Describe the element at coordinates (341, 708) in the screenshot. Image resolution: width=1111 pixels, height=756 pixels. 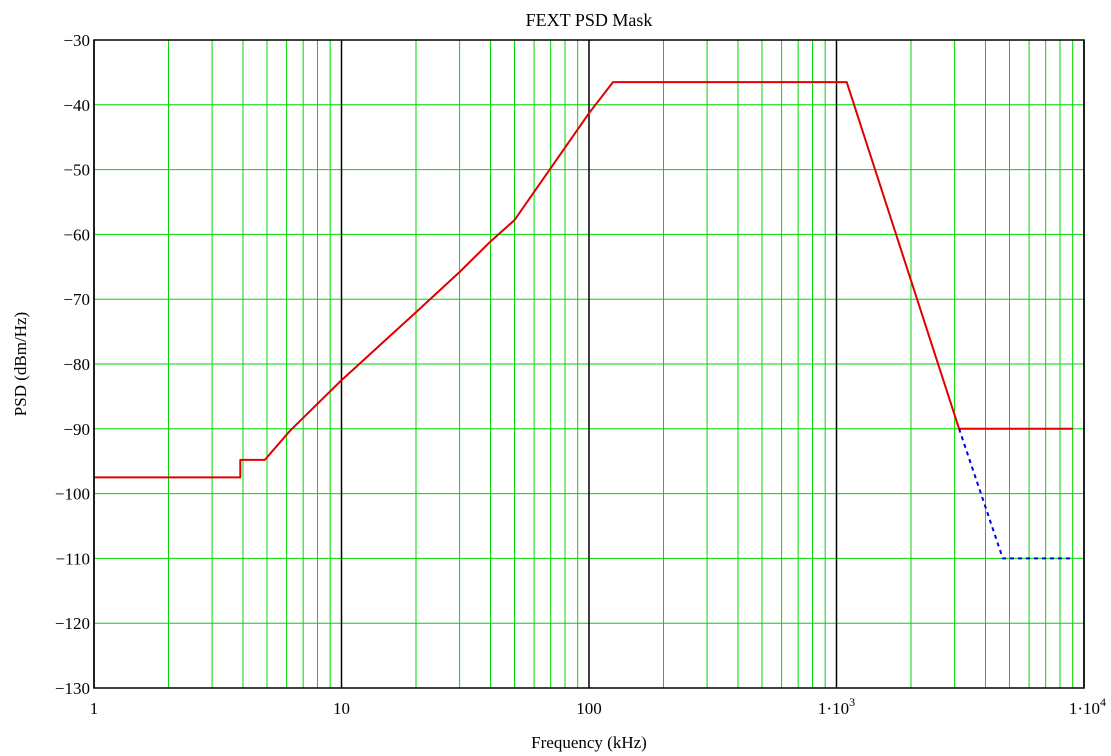
I see `x-tick-label: 10` at that location.